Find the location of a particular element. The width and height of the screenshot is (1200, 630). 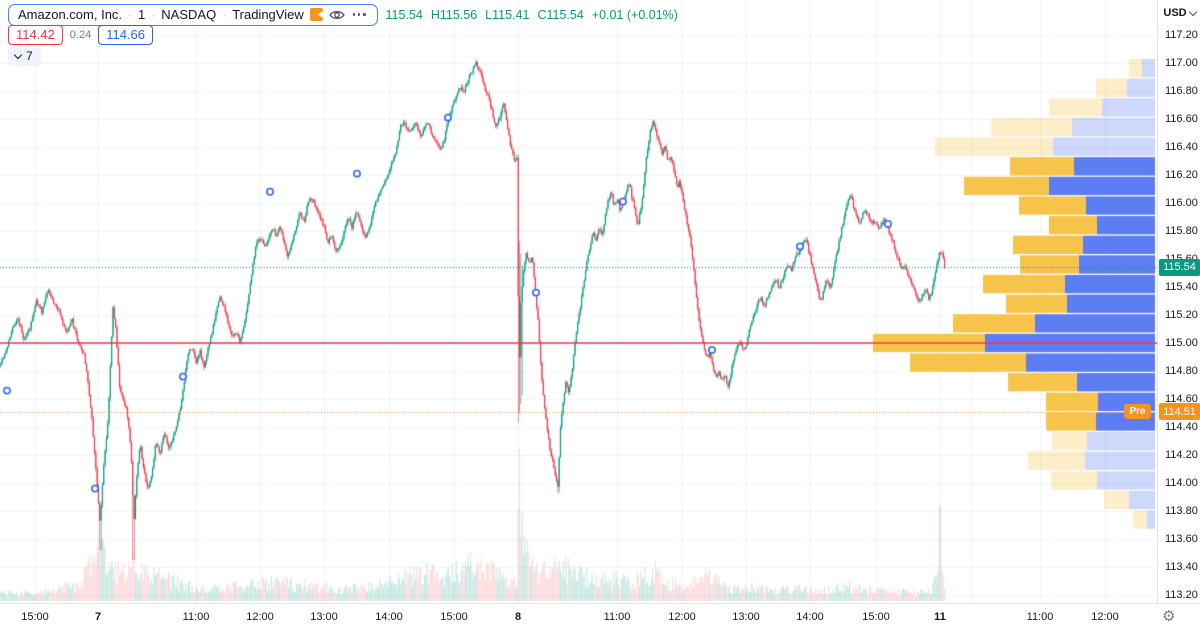

time-tick-day-label: 8 is located at coordinates (518, 617).